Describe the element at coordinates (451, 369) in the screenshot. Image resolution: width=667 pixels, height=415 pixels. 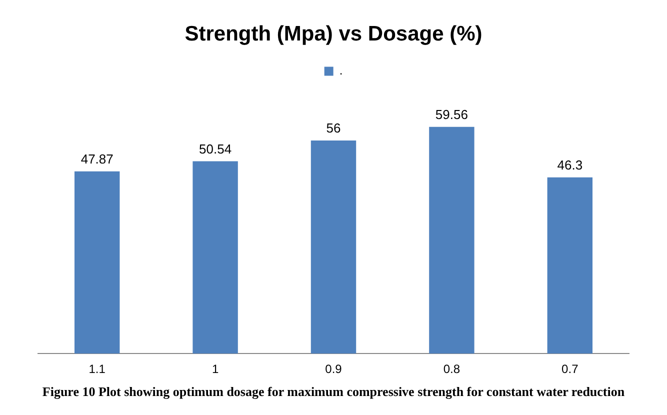
I see `x-tick-label: 0.8` at that location.